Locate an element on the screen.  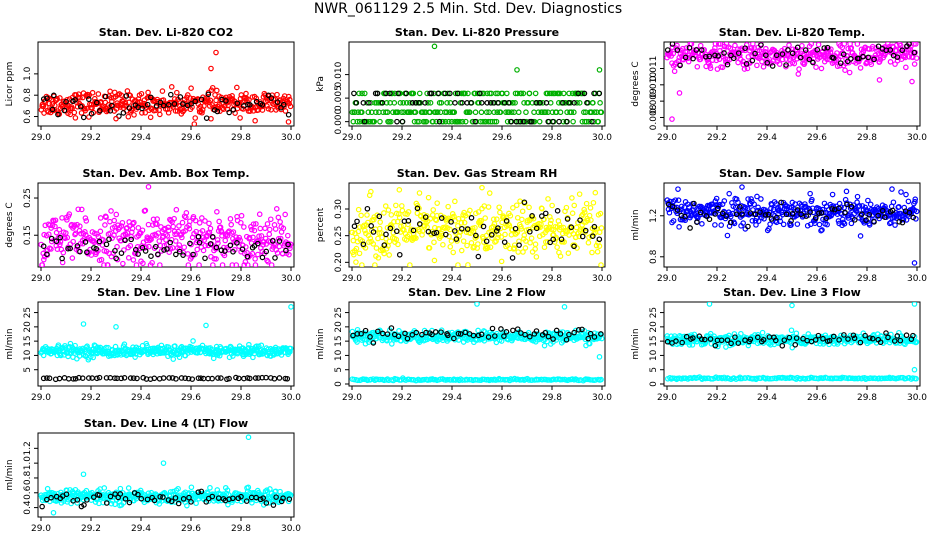
y-axis-label: ml/min is located at coordinates (636, 224).